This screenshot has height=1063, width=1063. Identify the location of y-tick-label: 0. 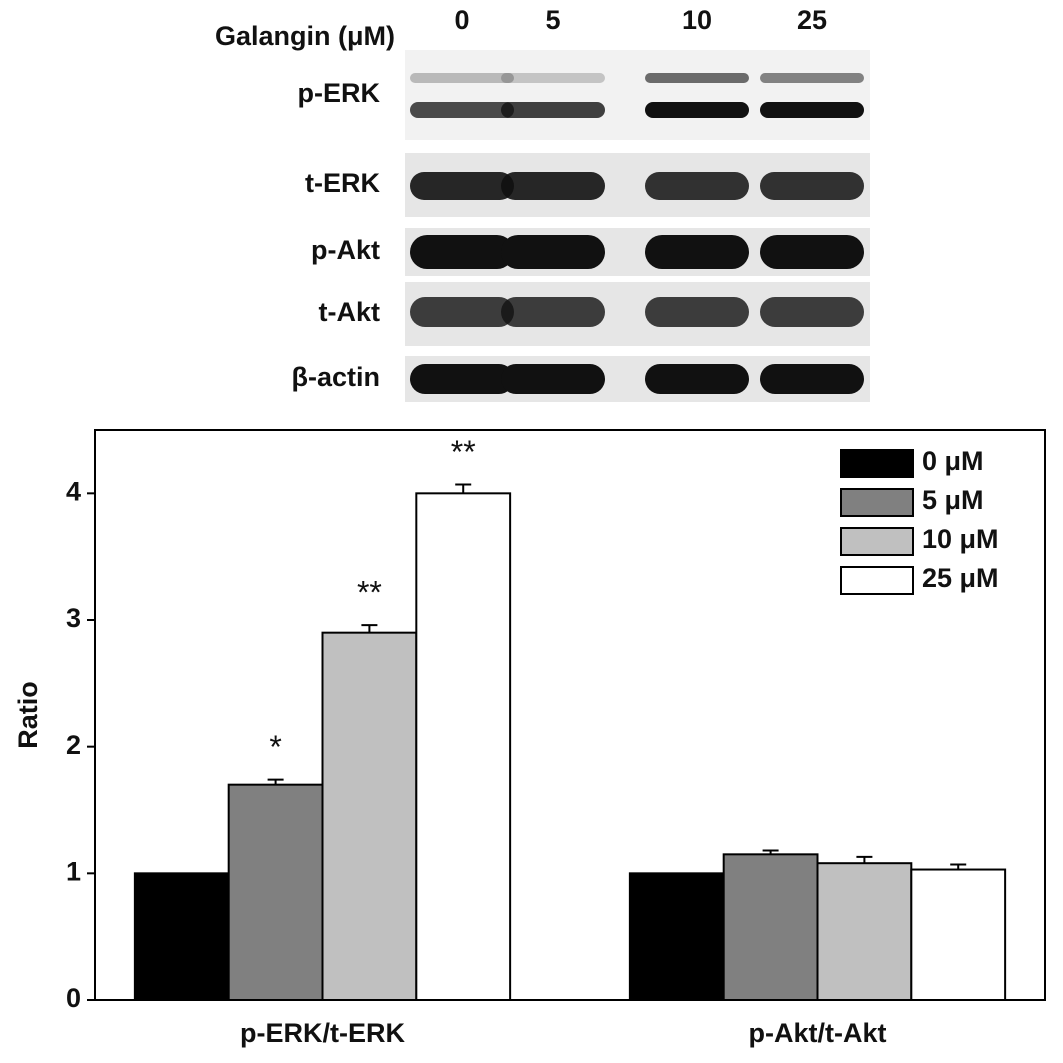
(73, 998).